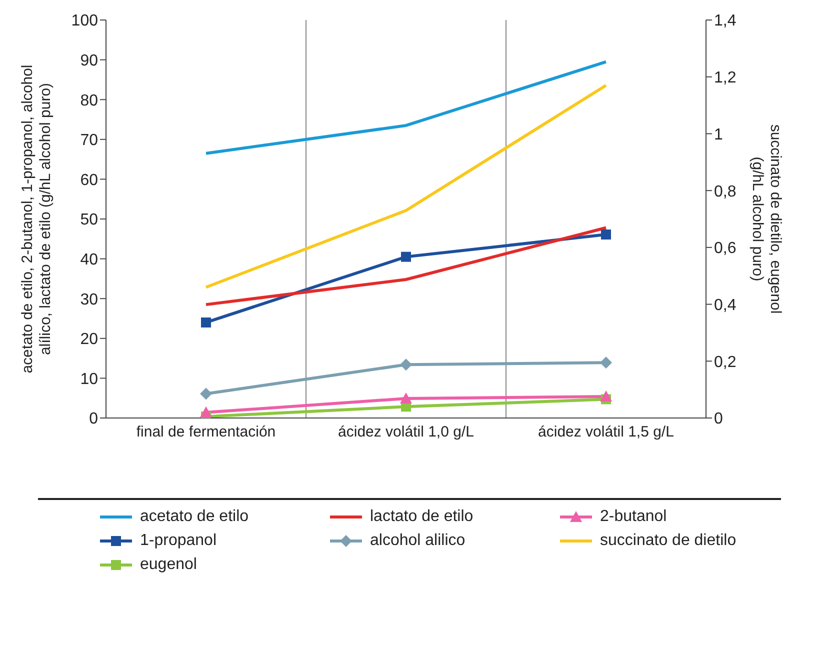 The width and height of the screenshot is (819, 652). I want to click on y2-tick-label: 1,4, so click(725, 21).